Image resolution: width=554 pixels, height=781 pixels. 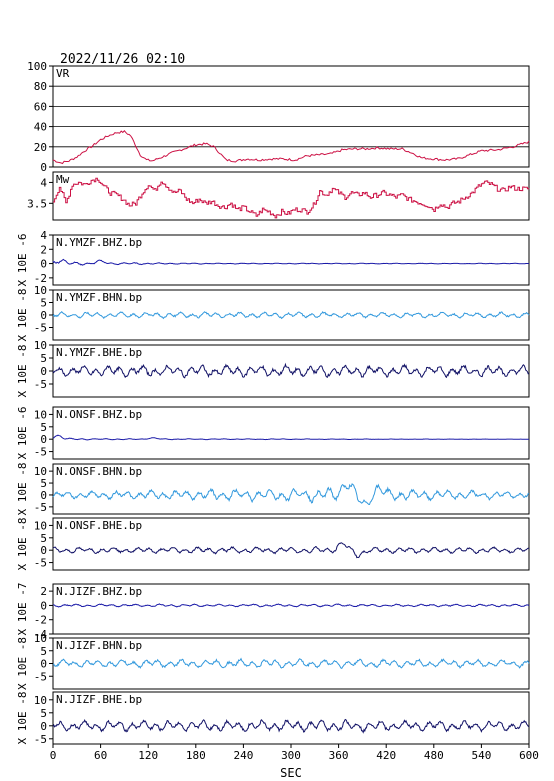 I want to click on panel-label: N.JIZF.BHN.bp, so click(x=99, y=645).